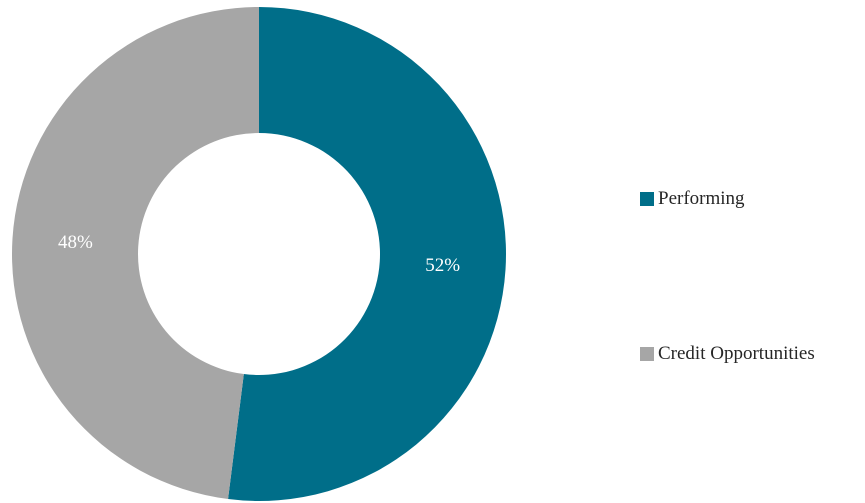  I want to click on legend-item-credit-opportunities: Credit Opportunities, so click(727, 354).